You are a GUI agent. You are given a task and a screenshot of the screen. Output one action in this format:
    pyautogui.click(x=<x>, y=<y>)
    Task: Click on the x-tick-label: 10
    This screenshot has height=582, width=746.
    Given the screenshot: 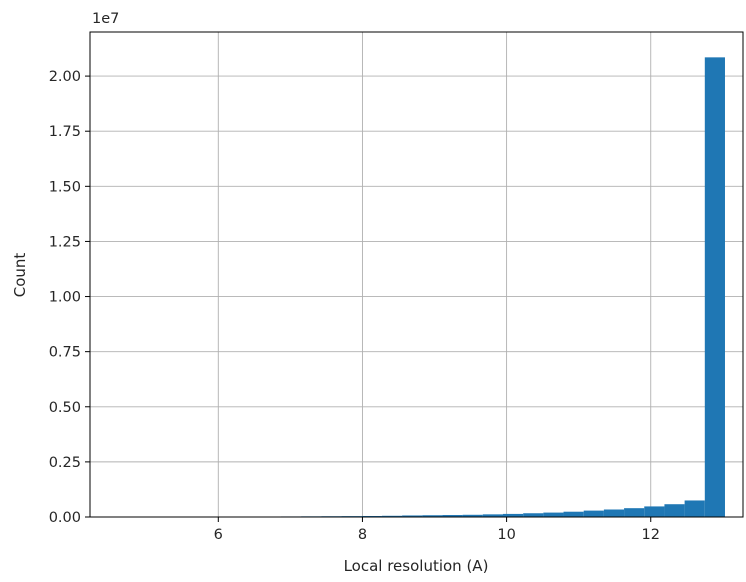 What is the action you would take?
    pyautogui.click(x=506, y=535)
    